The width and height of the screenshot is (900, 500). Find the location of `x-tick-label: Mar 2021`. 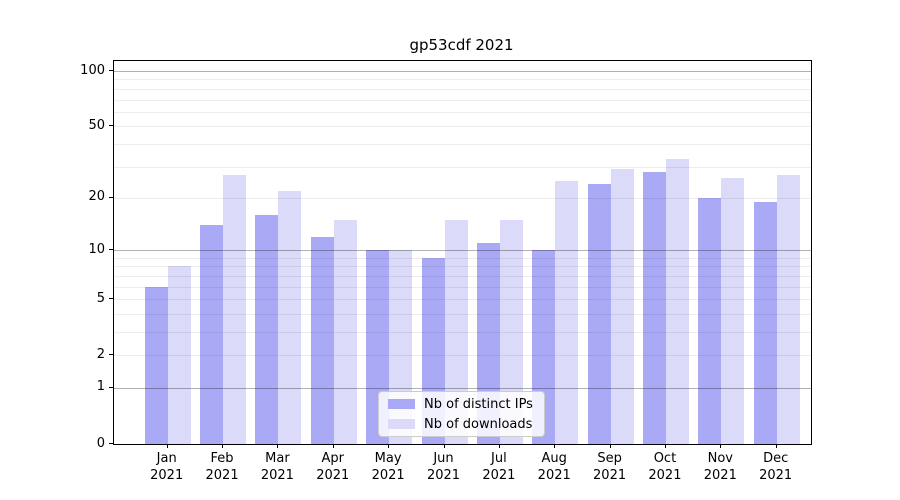

x-tick-label: Mar 2021 is located at coordinates (277, 467).